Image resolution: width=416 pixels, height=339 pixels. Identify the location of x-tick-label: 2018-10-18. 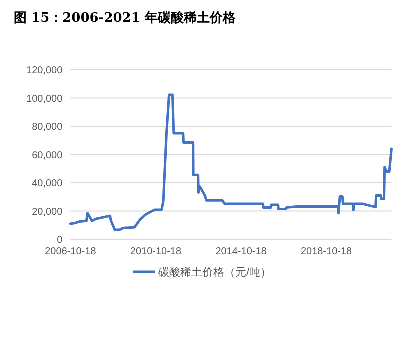
(326, 252).